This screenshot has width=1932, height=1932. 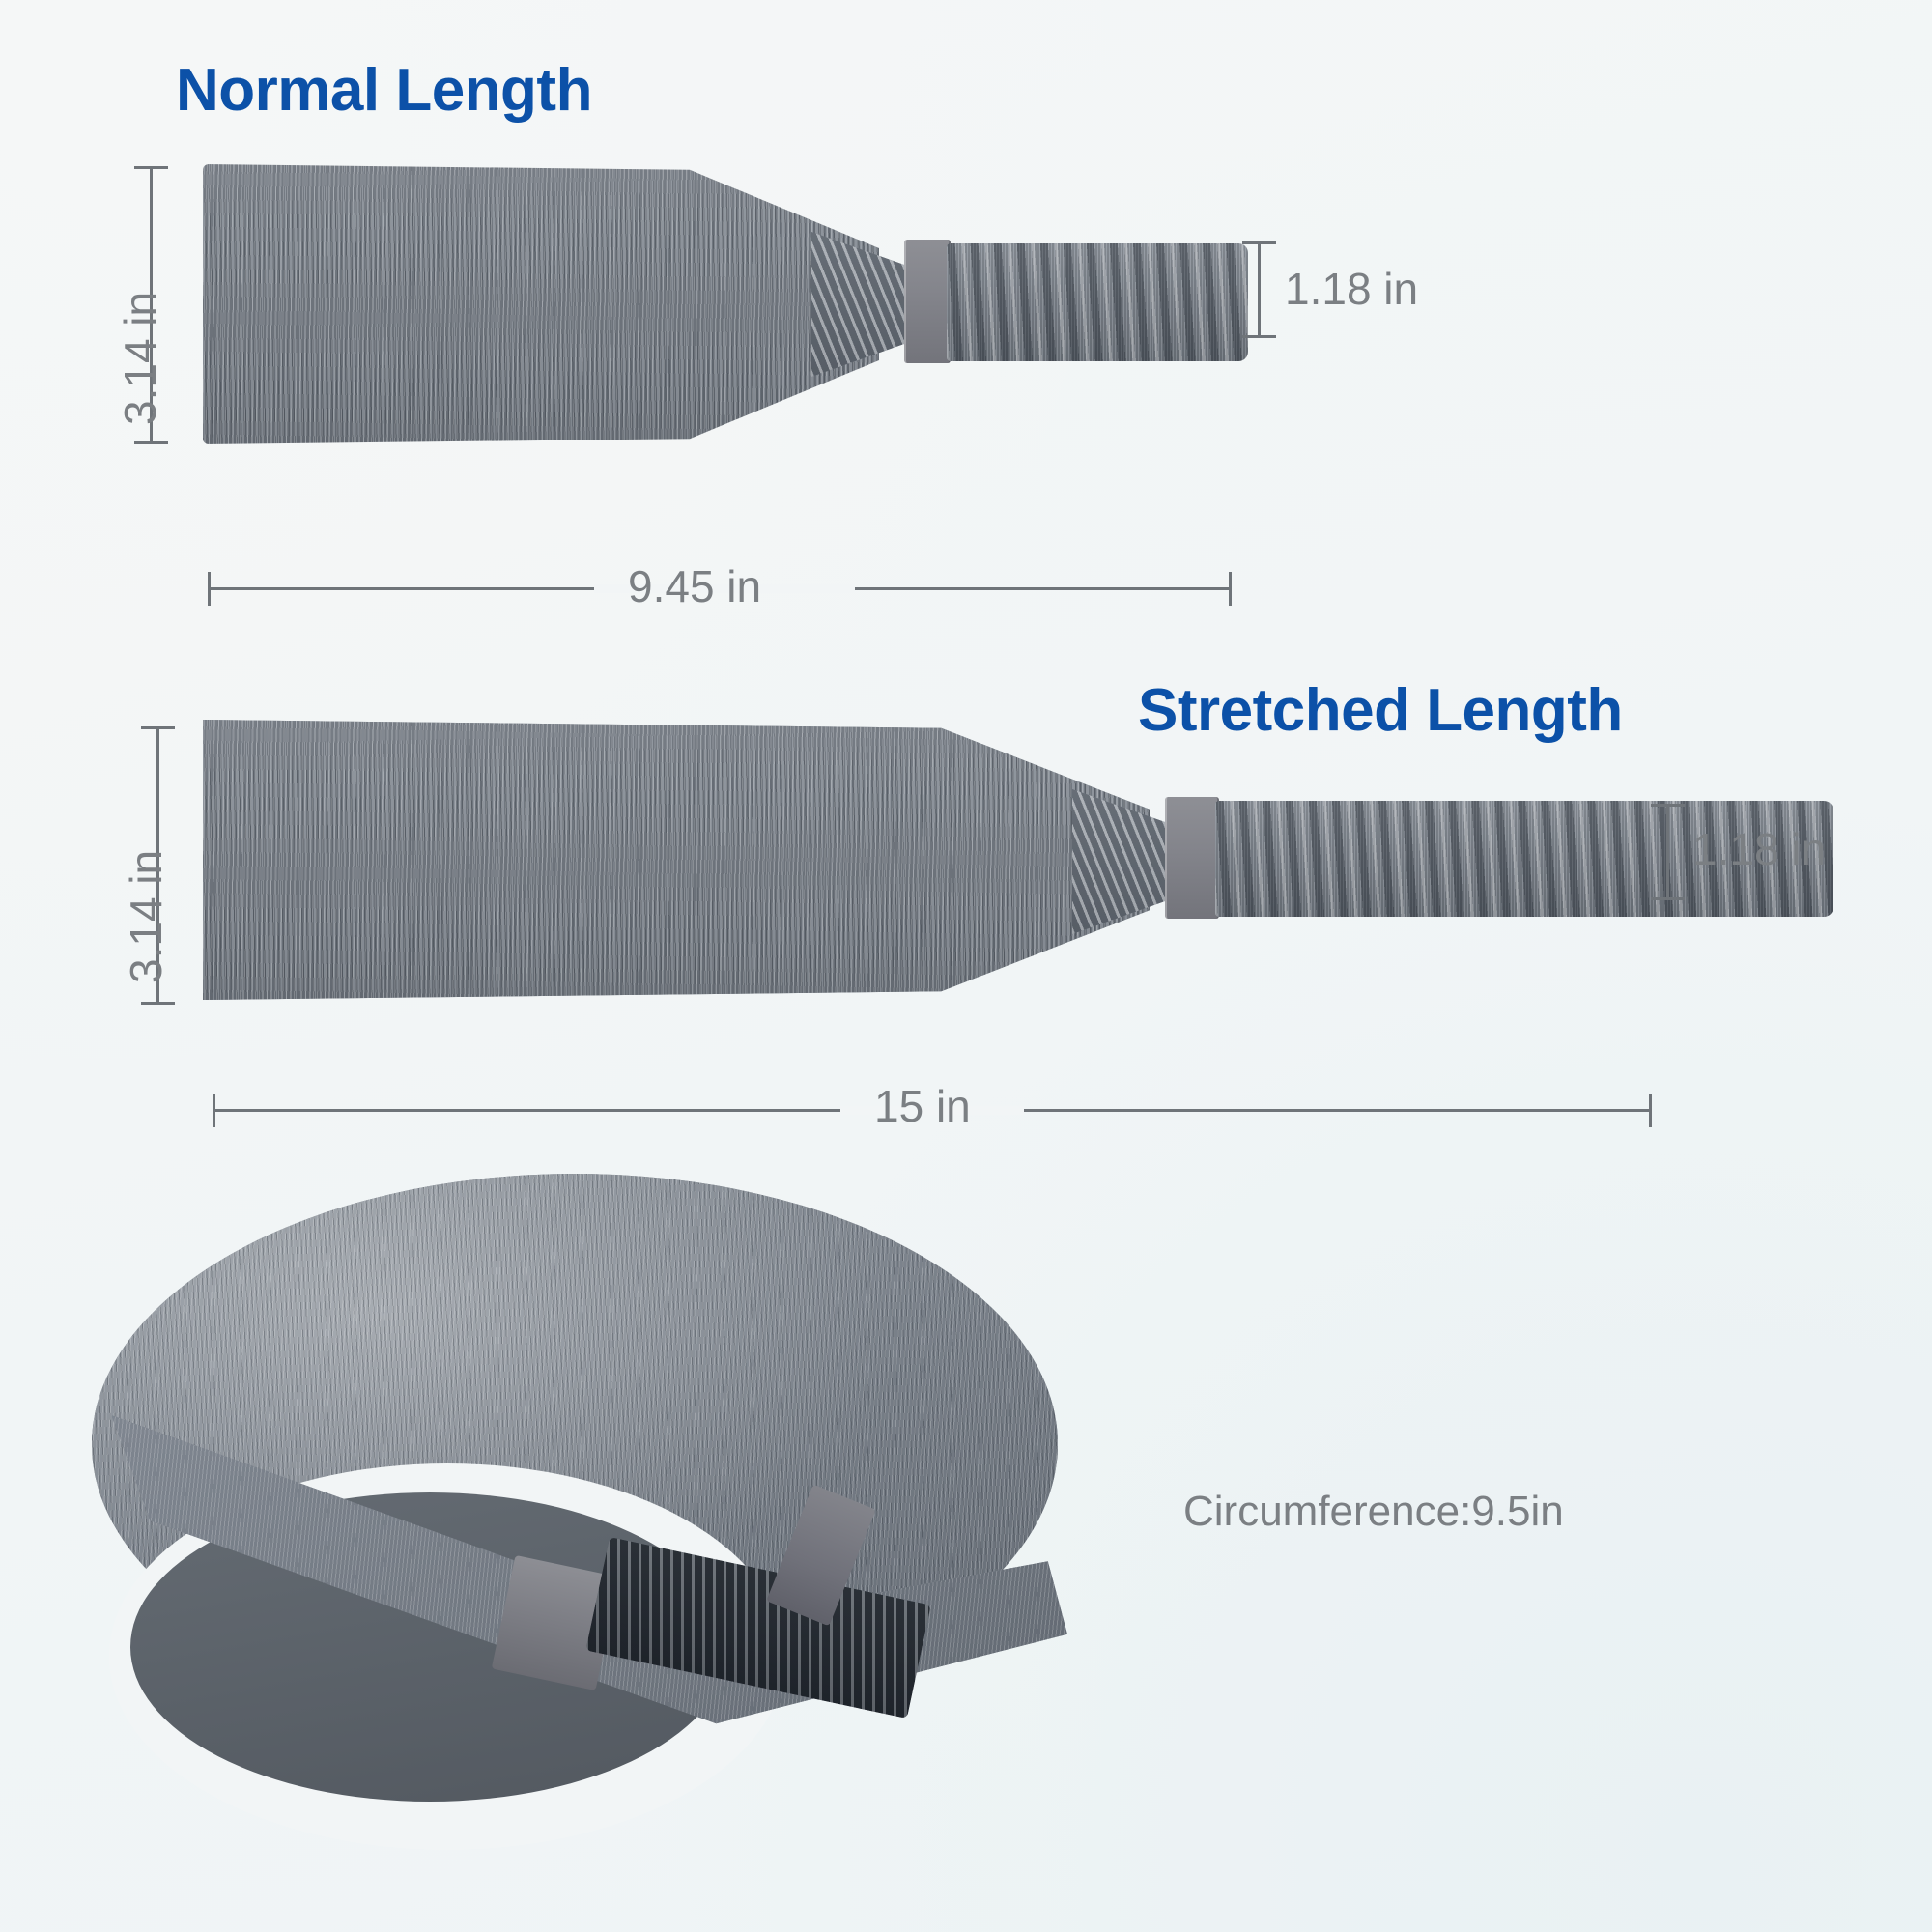 What do you see at coordinates (1668, 852) in the screenshot?
I see `stretched-elastic-height-dimension-line` at bounding box center [1668, 852].